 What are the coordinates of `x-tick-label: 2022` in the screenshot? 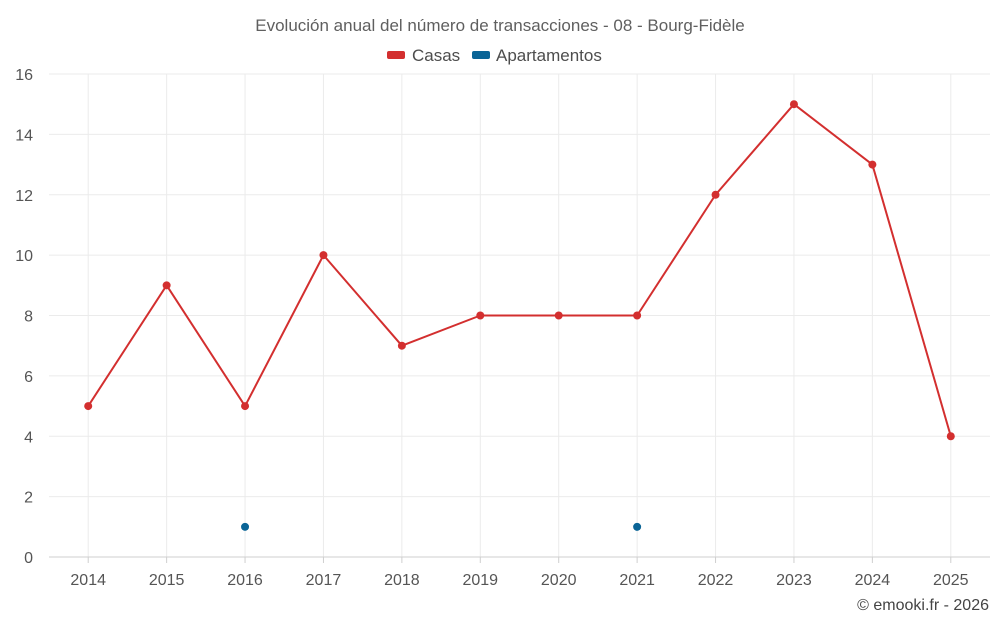 It's located at (716, 580).